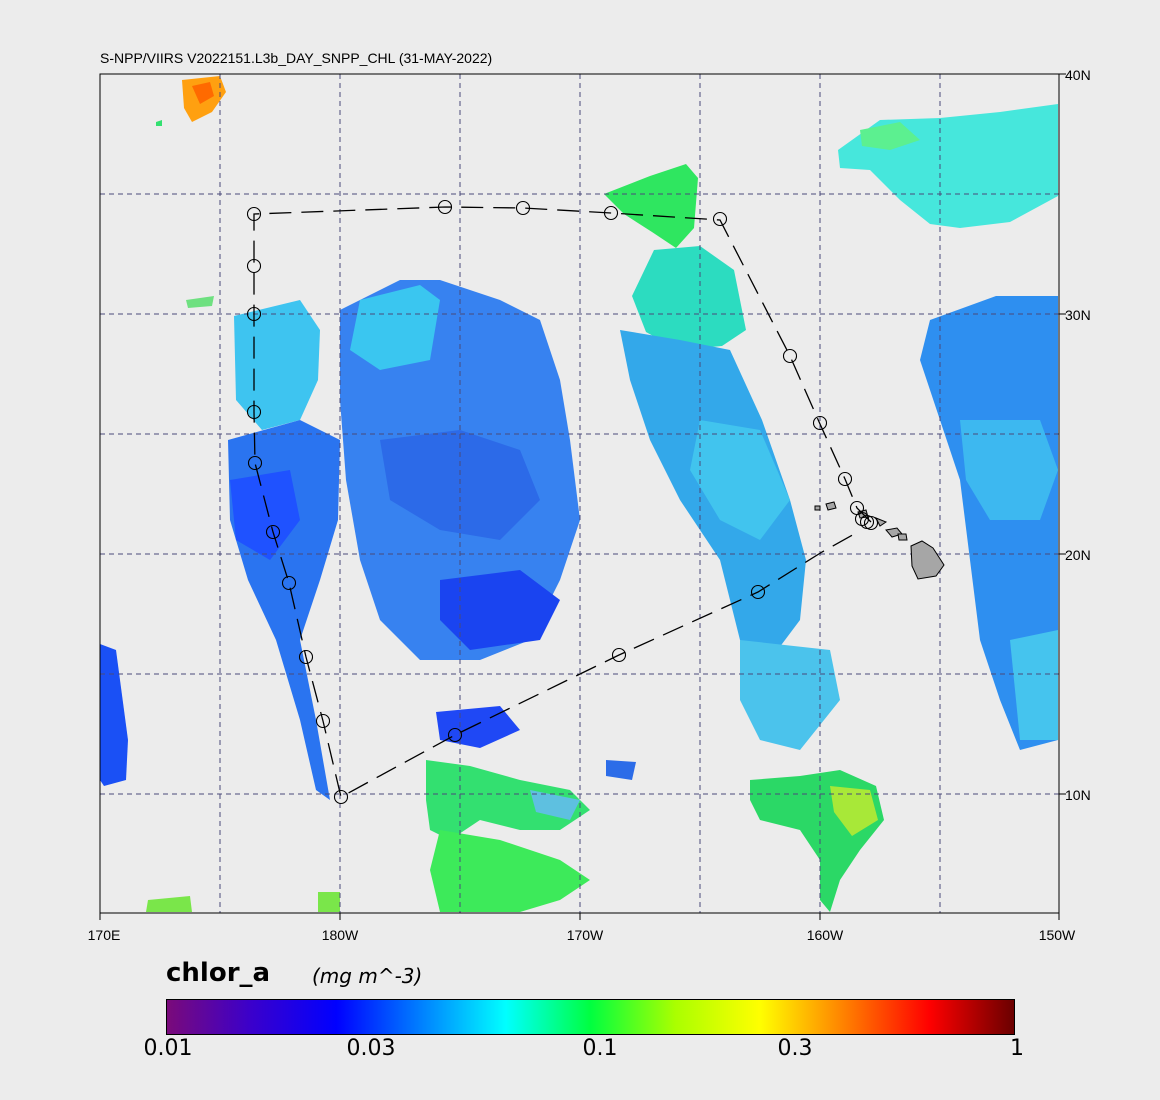 The width and height of the screenshot is (1160, 1100). I want to click on lat-label-30n: 30N, so click(1078, 315).